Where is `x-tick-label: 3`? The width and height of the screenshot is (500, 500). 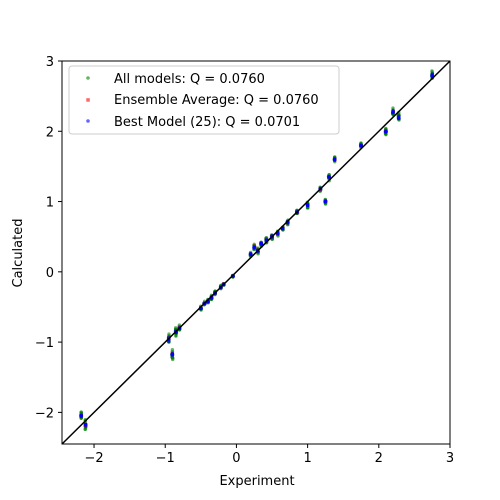
x-tick-label: 3 is located at coordinates (450, 458).